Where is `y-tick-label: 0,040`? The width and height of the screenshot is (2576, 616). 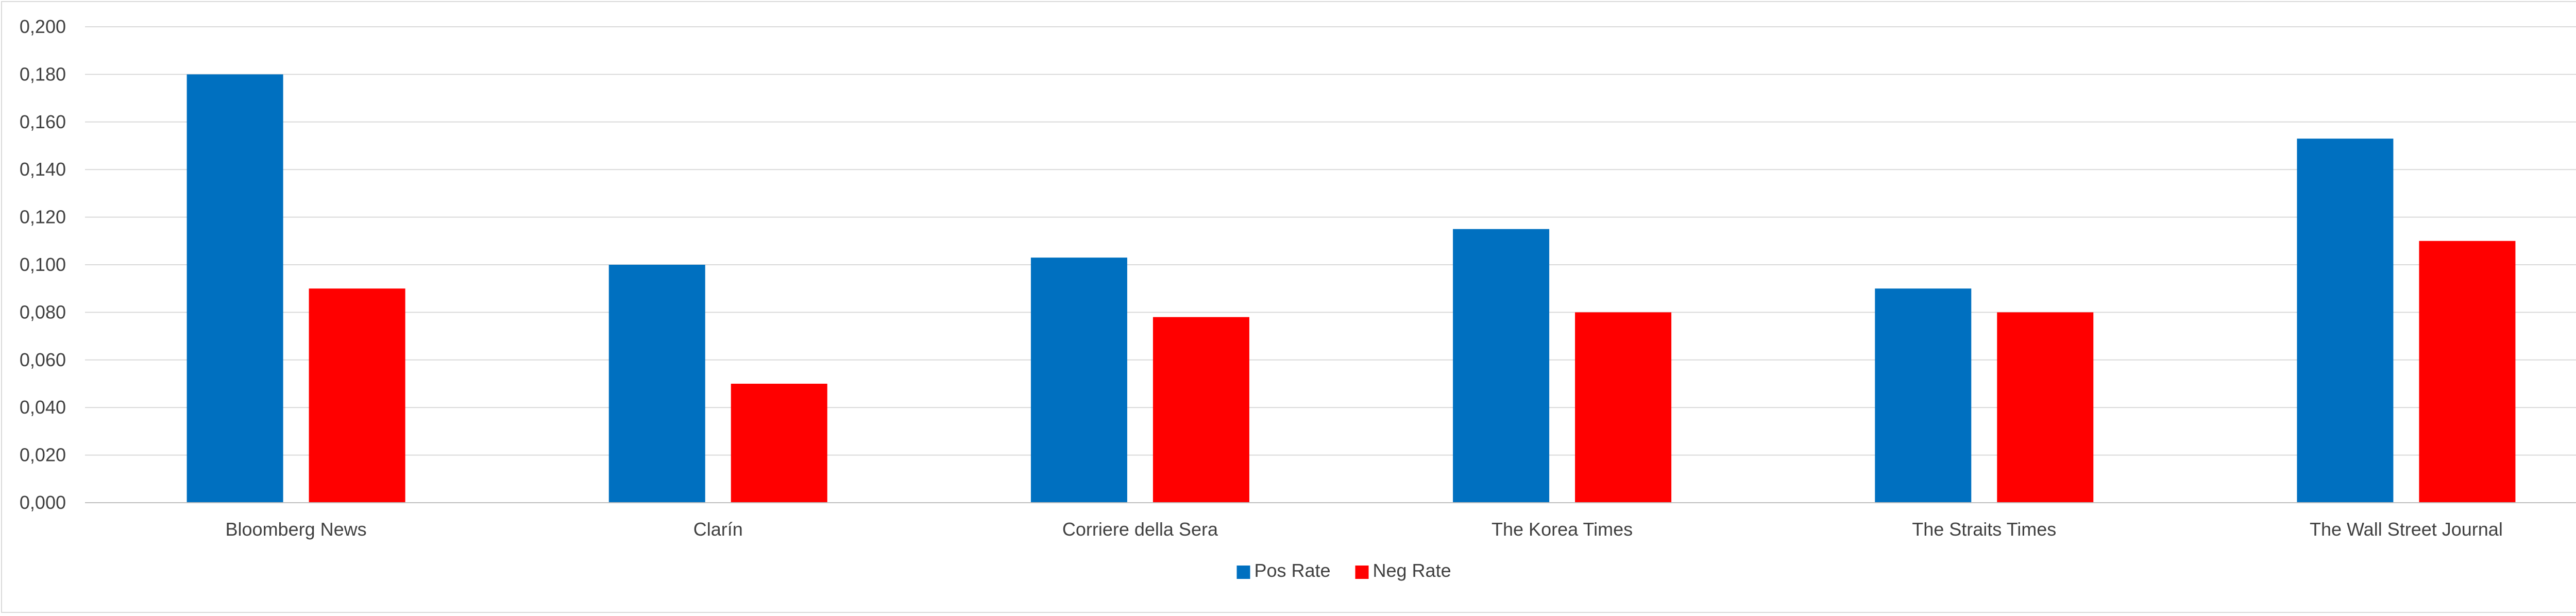
y-tick-label: 0,040 is located at coordinates (43, 407).